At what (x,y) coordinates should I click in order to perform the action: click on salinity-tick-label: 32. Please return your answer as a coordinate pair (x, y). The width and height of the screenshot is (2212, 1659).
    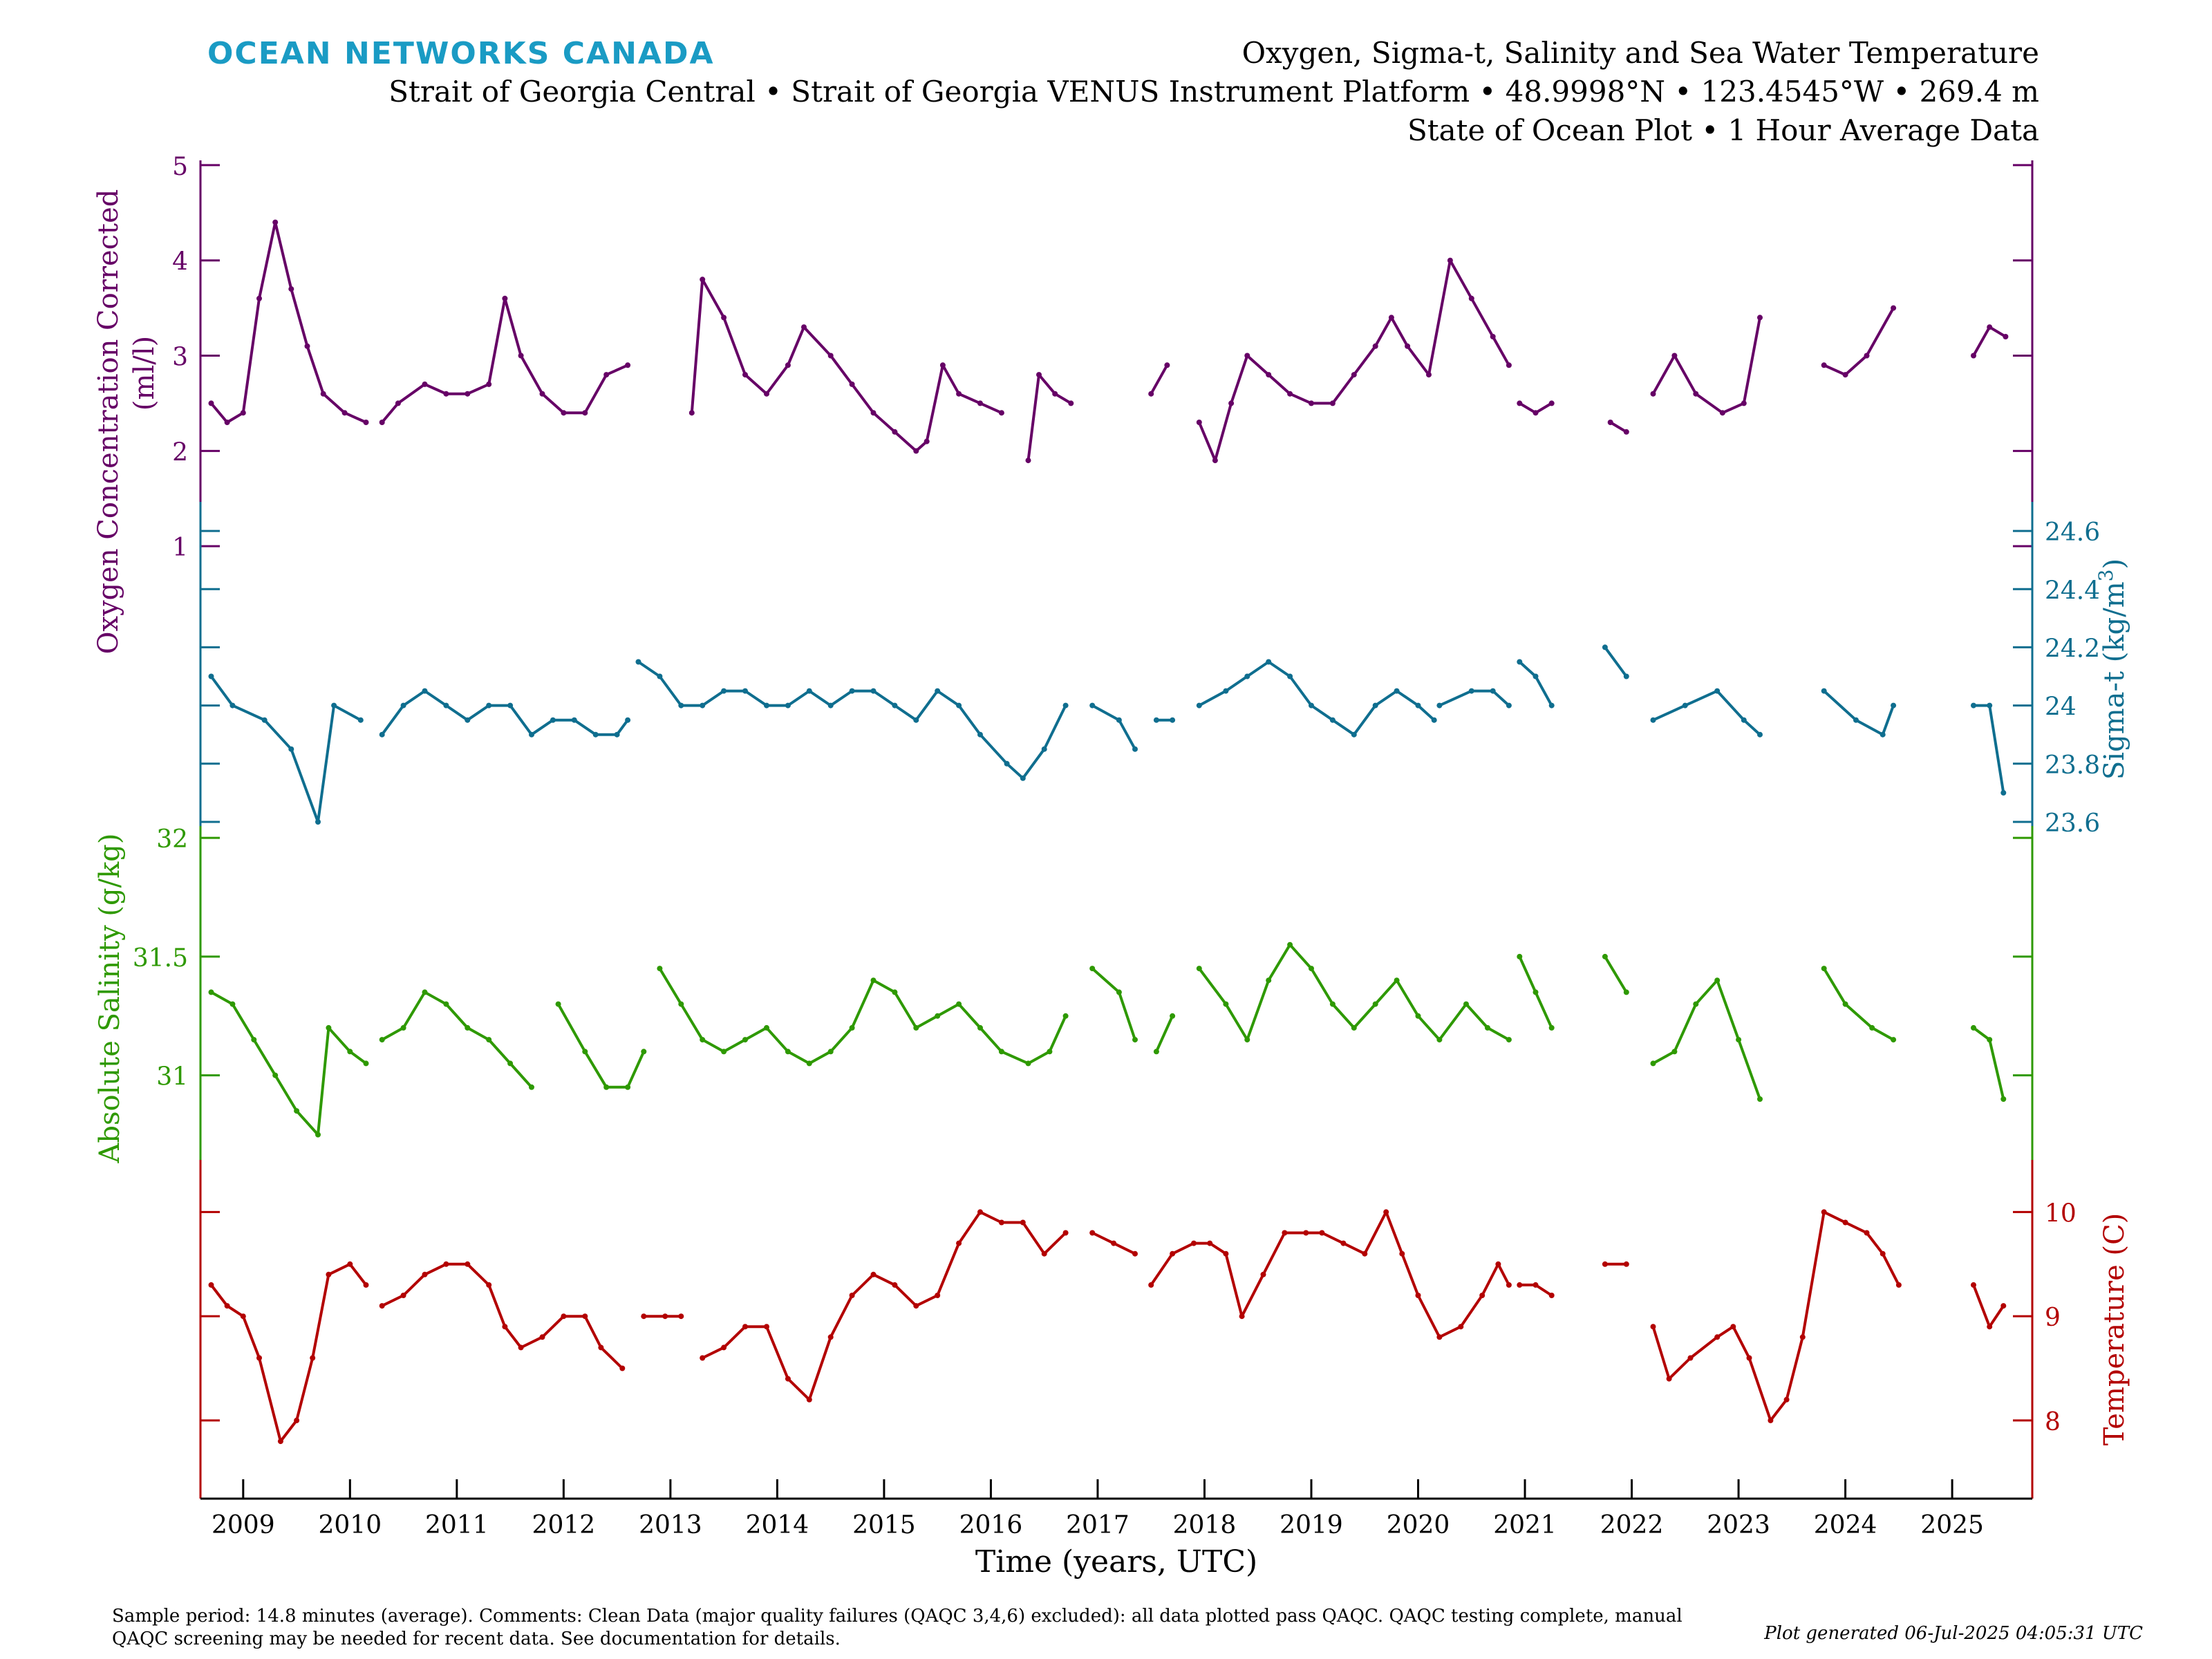
    Looking at the image, I should click on (172, 840).